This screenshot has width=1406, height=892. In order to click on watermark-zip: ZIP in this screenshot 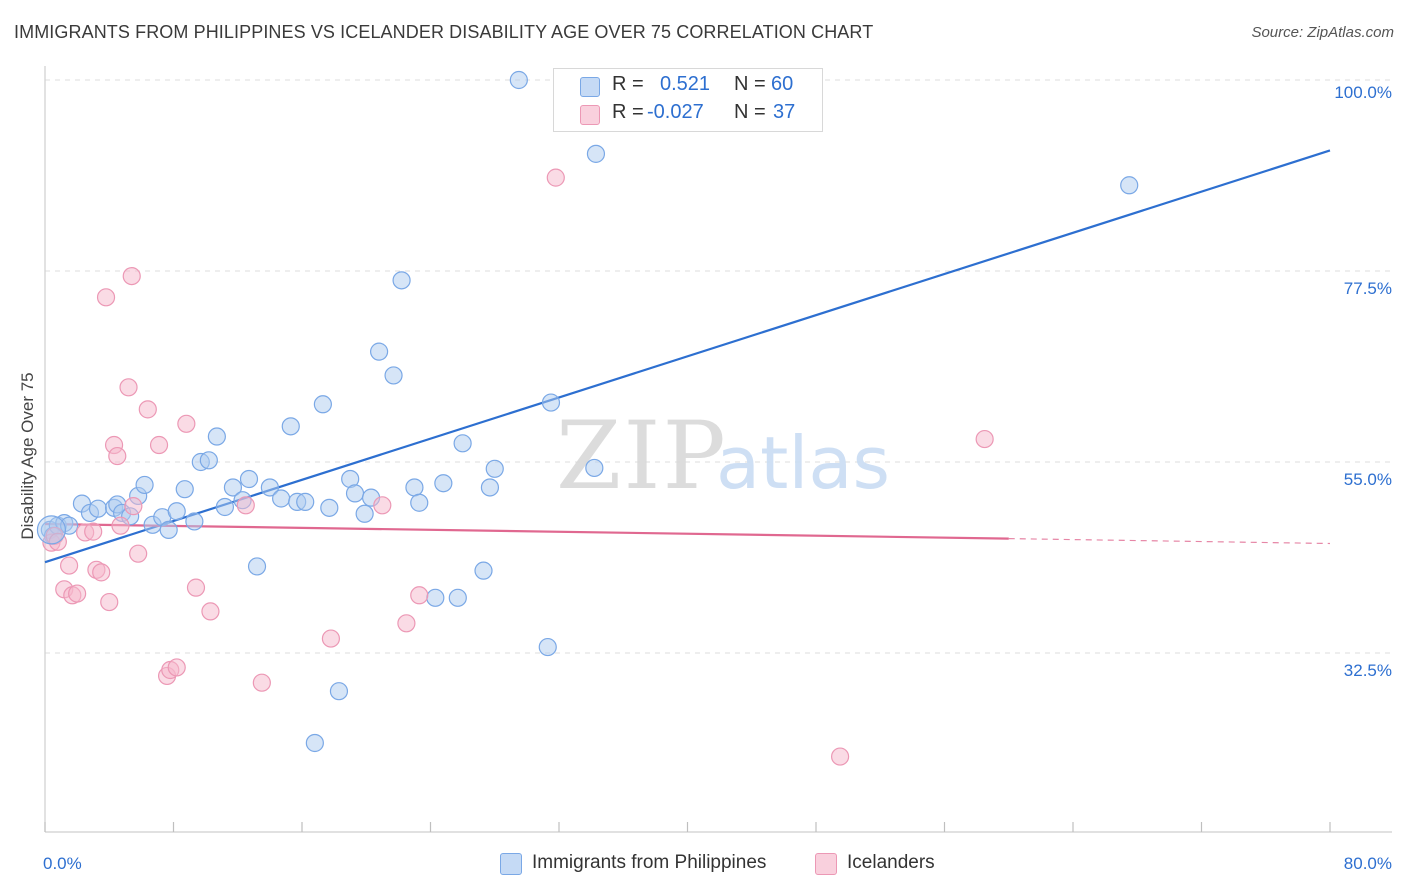, I will do `click(642, 456)`.